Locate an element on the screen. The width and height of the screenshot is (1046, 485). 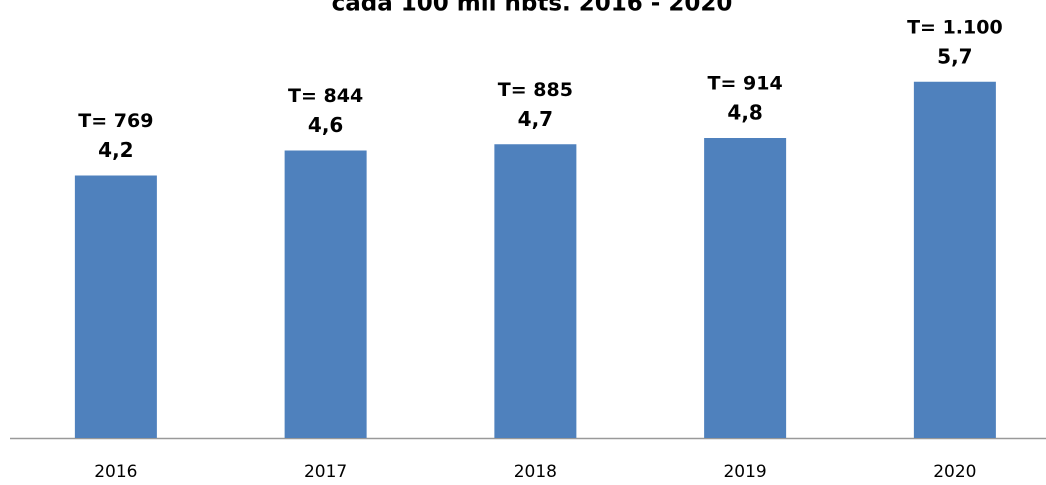
annotation: T= 1.100 is located at coordinates (955, 27).